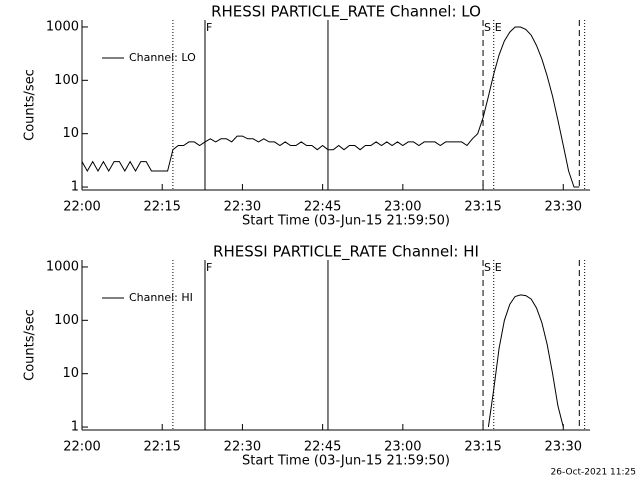 Image resolution: width=640 pixels, height=480 pixels. I want to click on chart-title: RHESSI PARTICLE_RATE Channel: HI, so click(346, 252).